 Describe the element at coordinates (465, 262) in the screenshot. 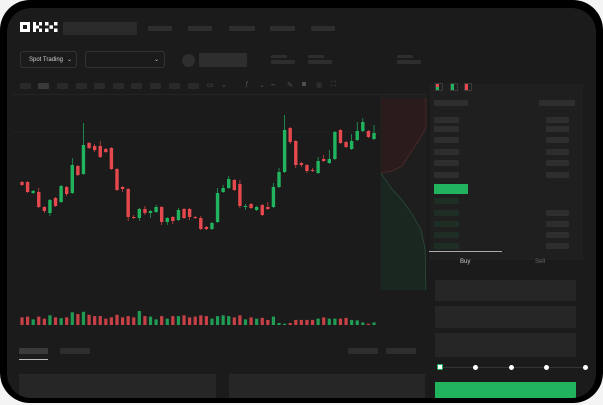

I see `tab-buy: Buy` at that location.